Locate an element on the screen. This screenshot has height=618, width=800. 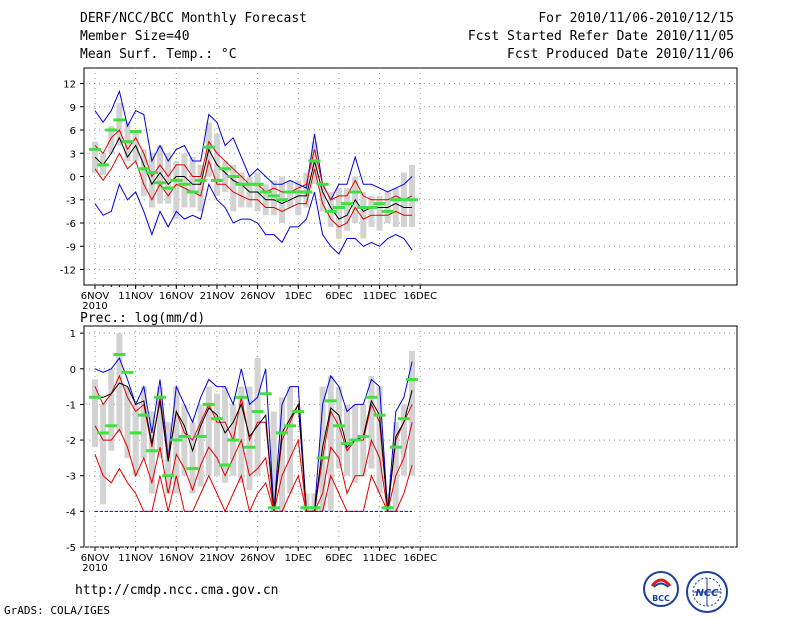
temp-y-tick-label: -12 is located at coordinates (68, 271).